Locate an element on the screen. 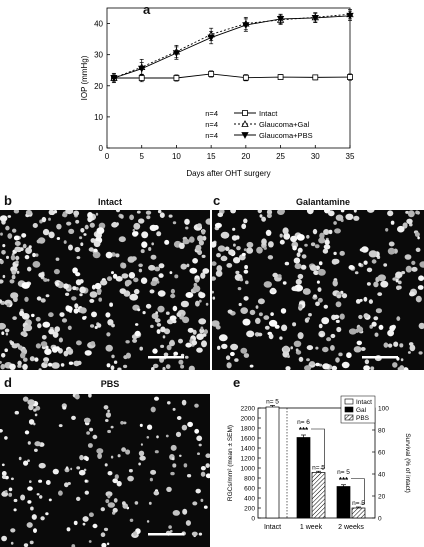  y-tick-label-e: 600 is located at coordinates (249, 489).